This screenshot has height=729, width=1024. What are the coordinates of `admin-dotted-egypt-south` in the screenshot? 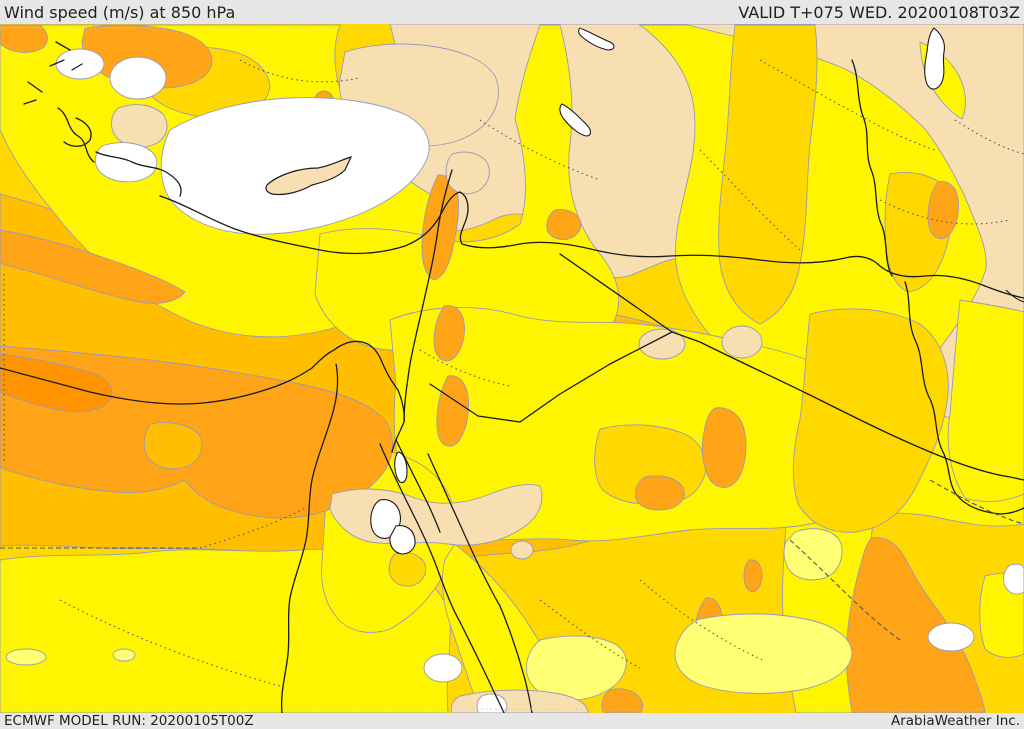 It's located at (170, 643).